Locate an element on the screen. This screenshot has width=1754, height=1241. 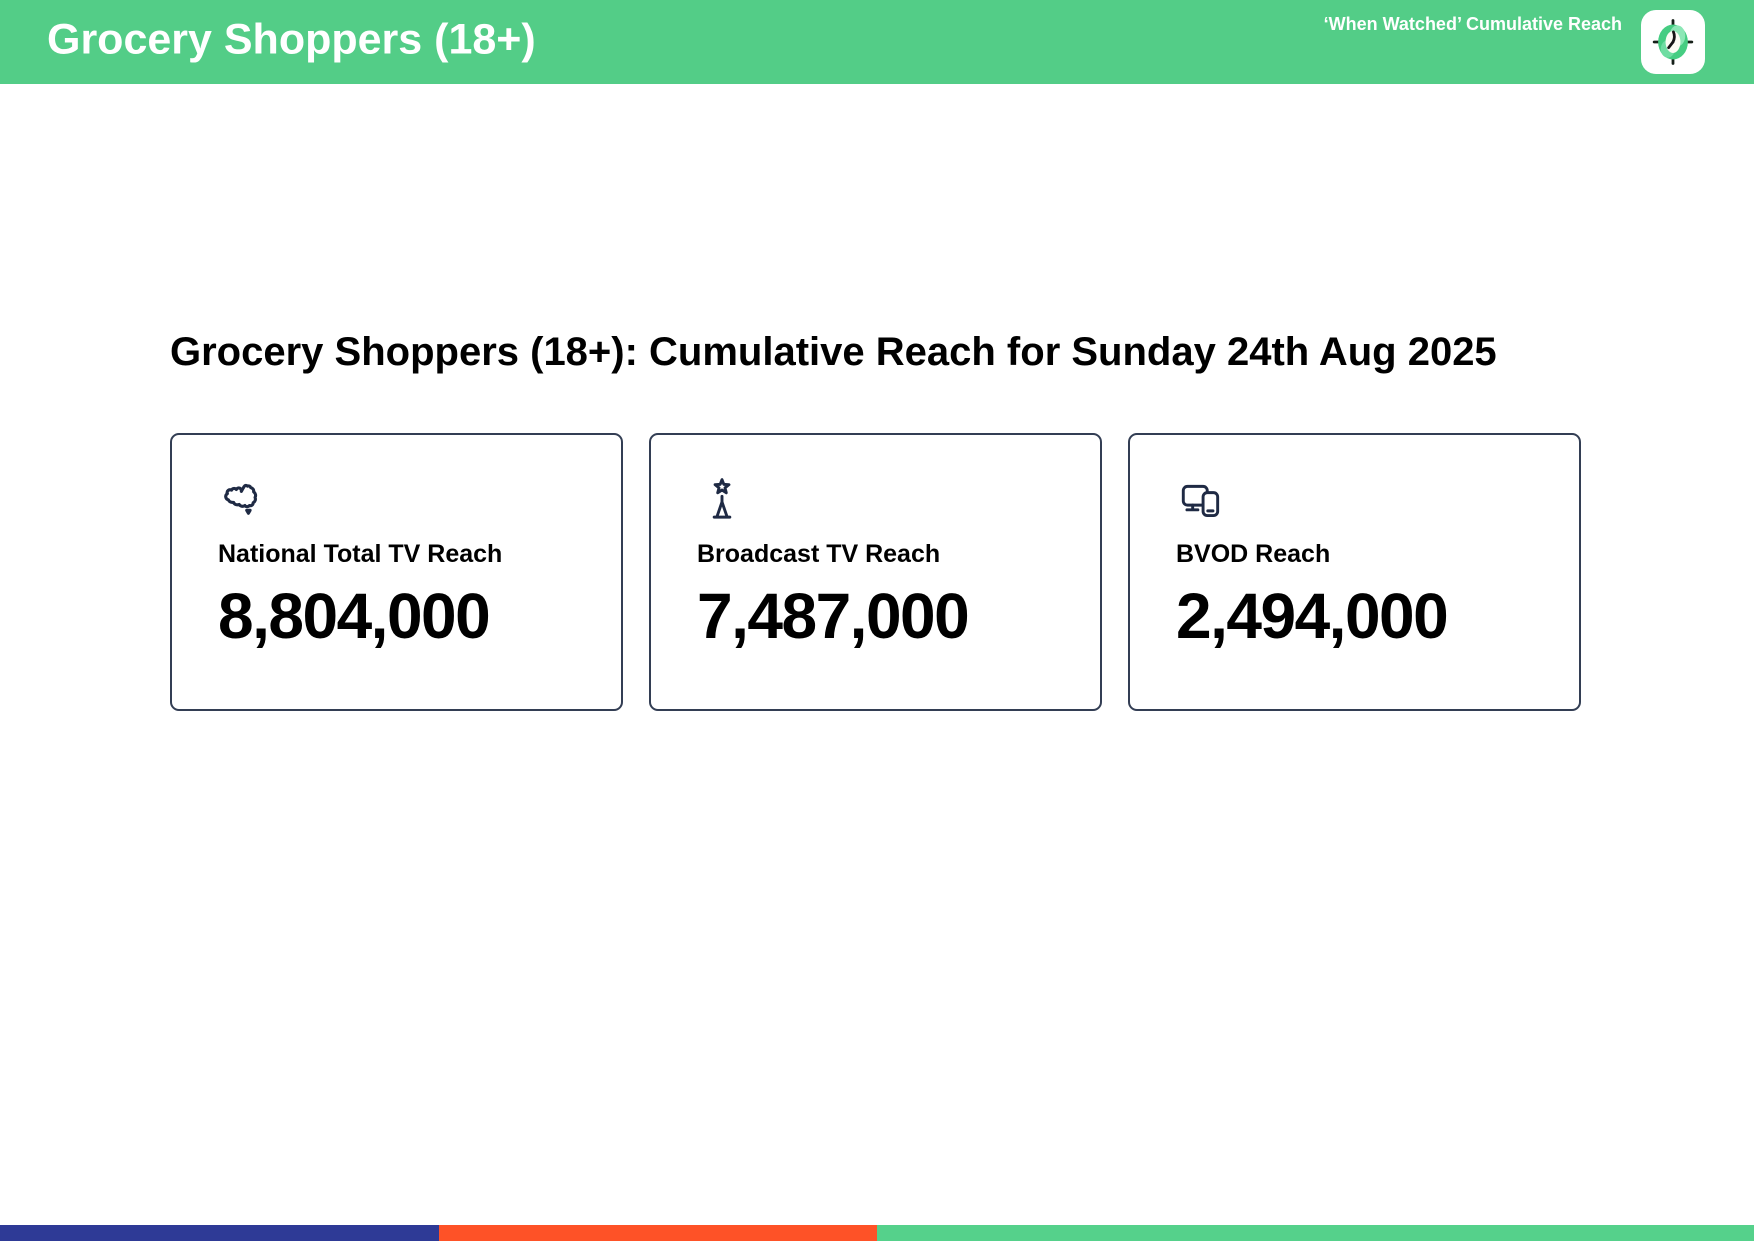
kpi-card-broadcast-tv-reach: Broadcast TV Reach 7,487,000 is located at coordinates (875, 572).